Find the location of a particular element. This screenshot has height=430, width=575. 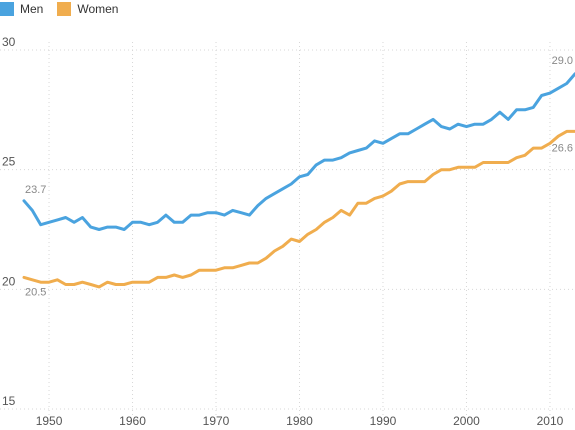

y-tick-label-25: 25 is located at coordinates (9, 162).